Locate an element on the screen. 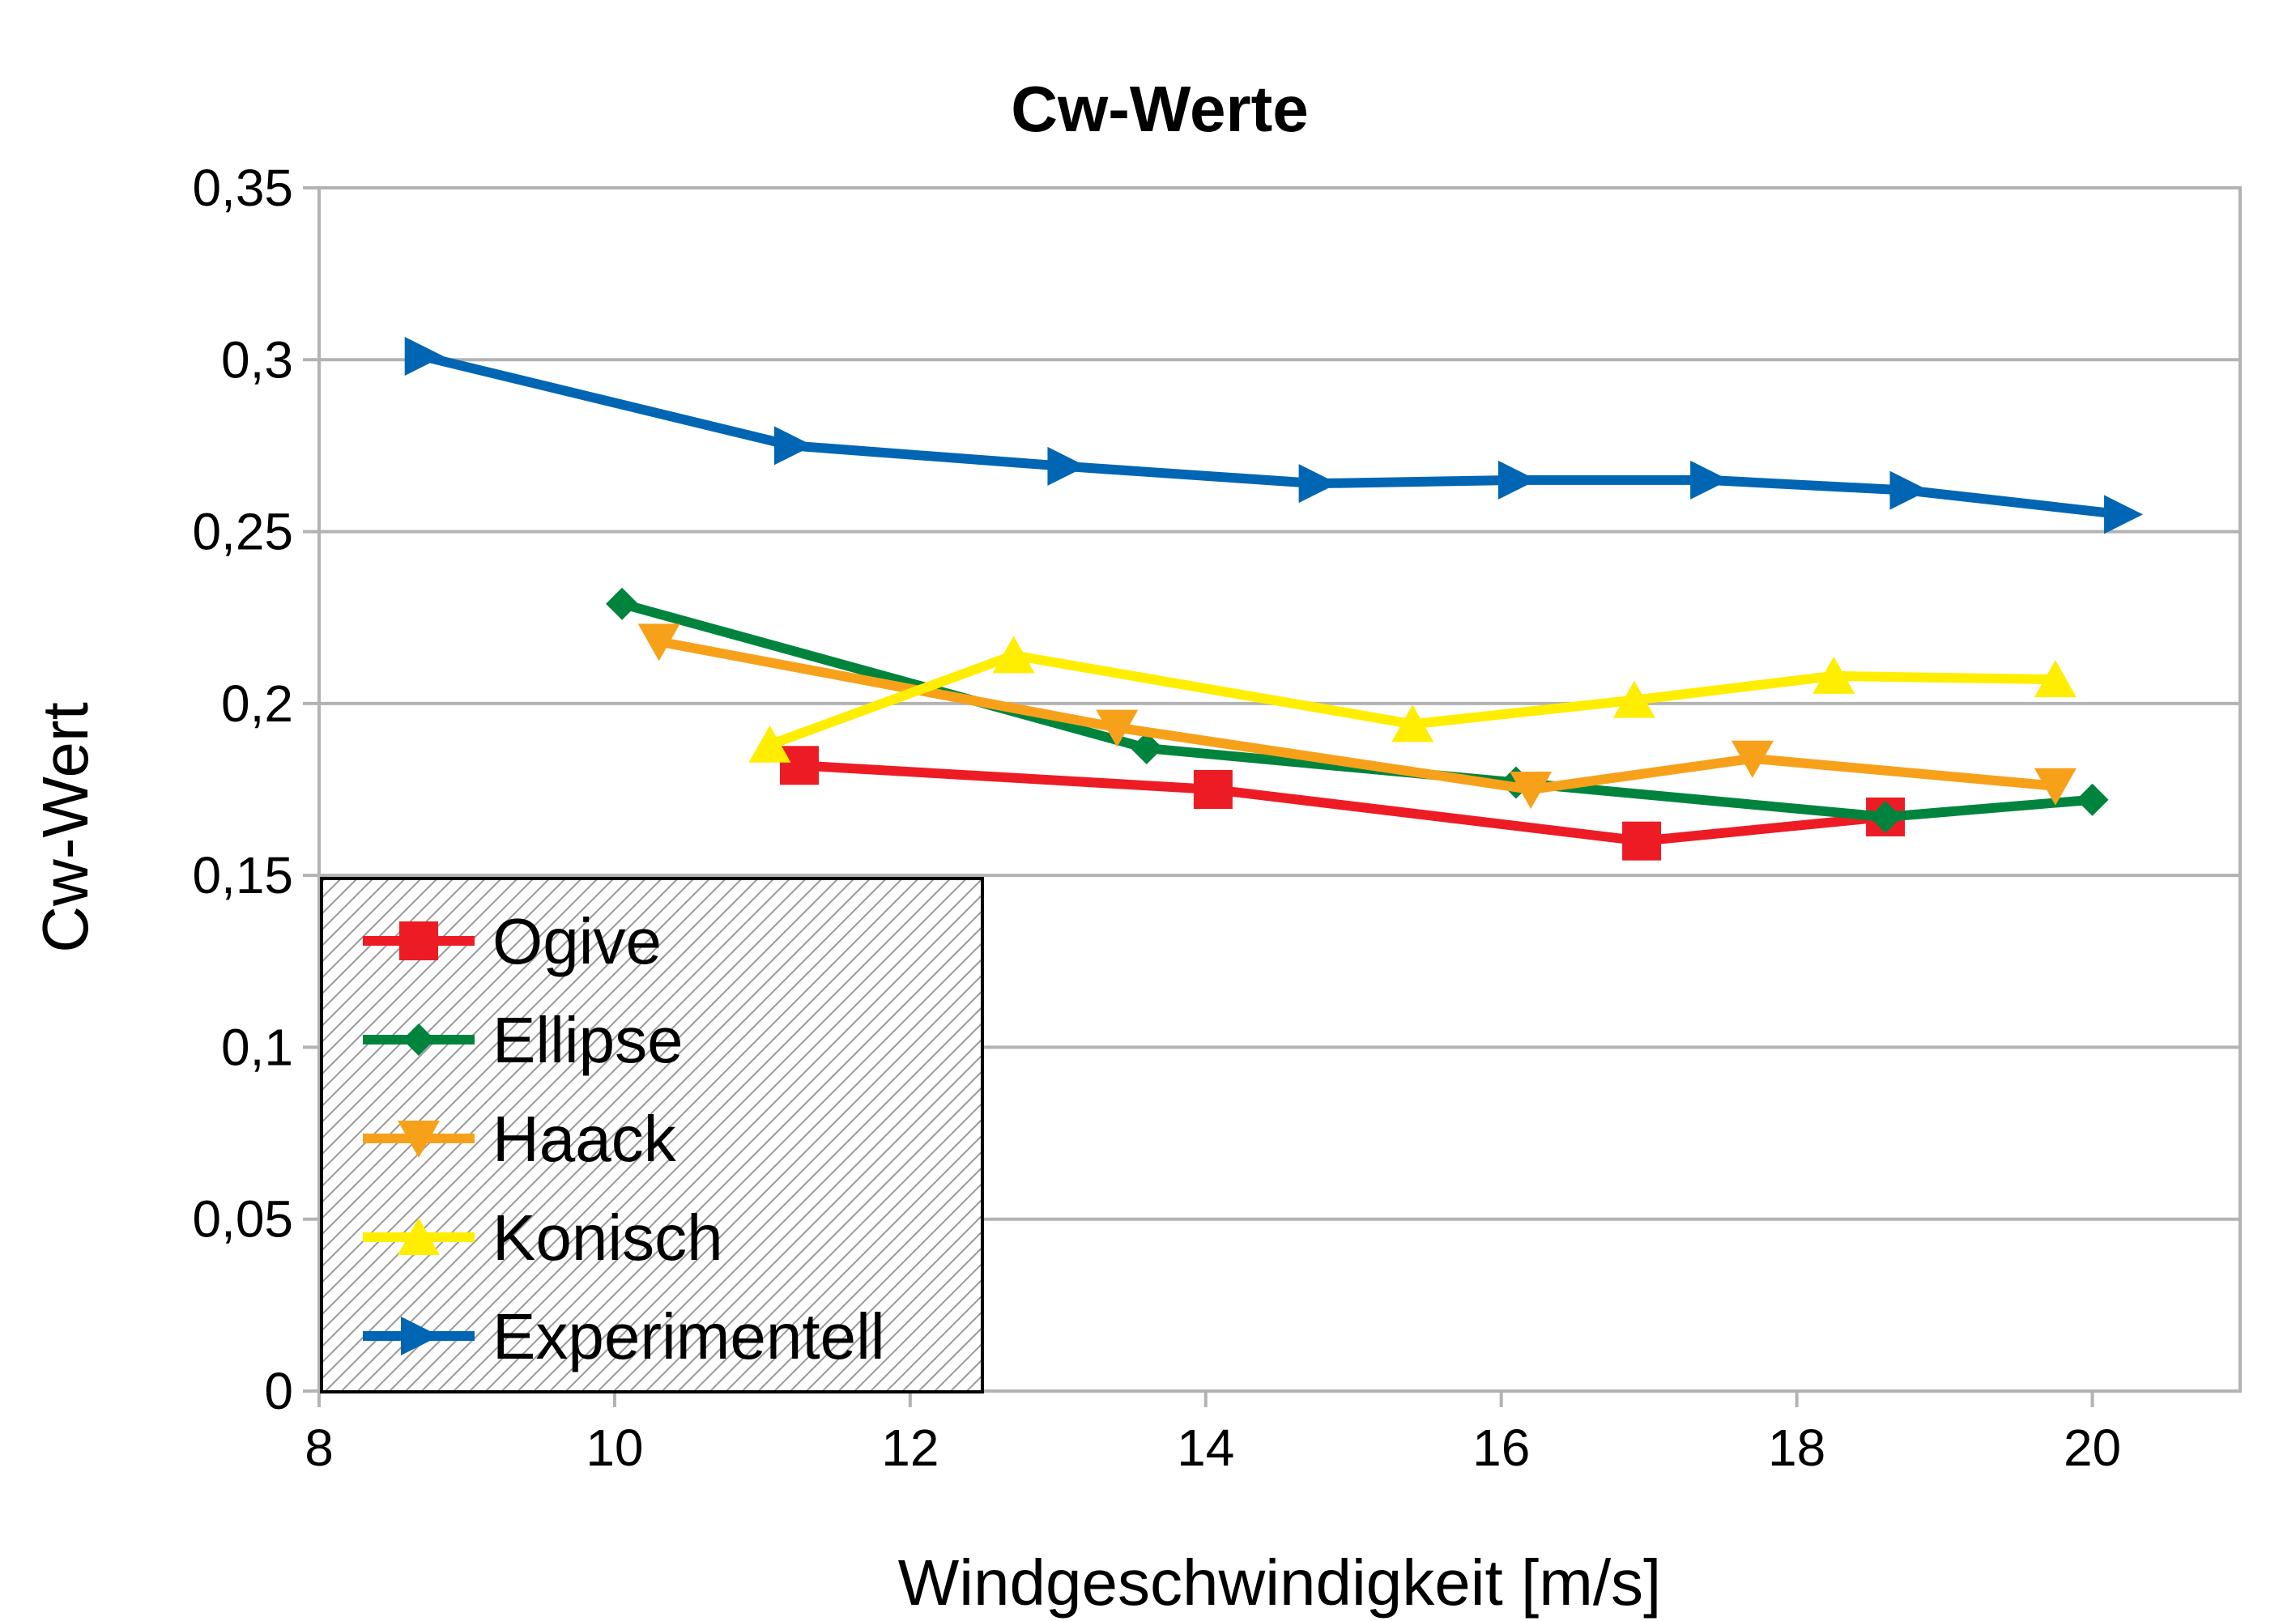  x-axis: 8 10 12 14 16 18 20 is located at coordinates (1213, 1434).